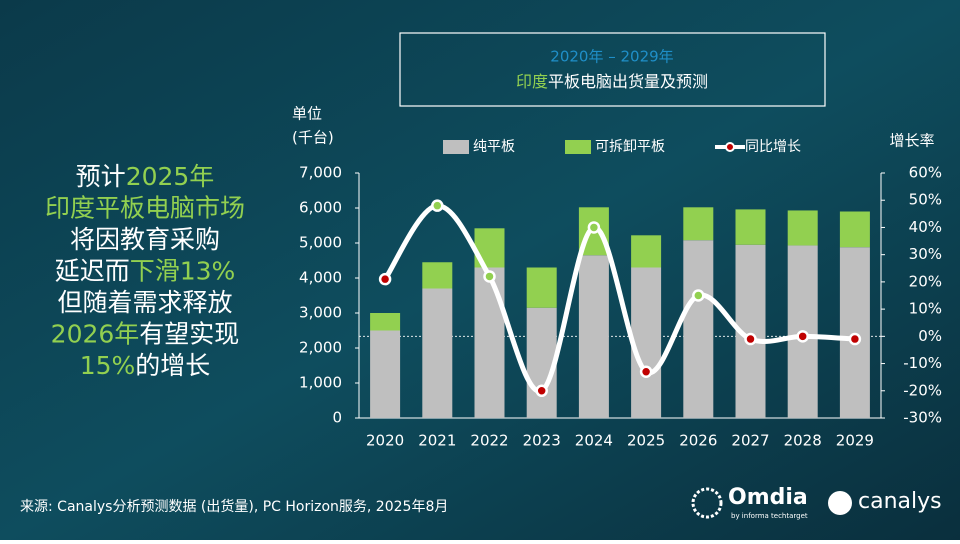 This screenshot has width=960, height=544. What do you see at coordinates (750, 441) in the screenshot?
I see `x-tick-label: 2027` at bounding box center [750, 441].